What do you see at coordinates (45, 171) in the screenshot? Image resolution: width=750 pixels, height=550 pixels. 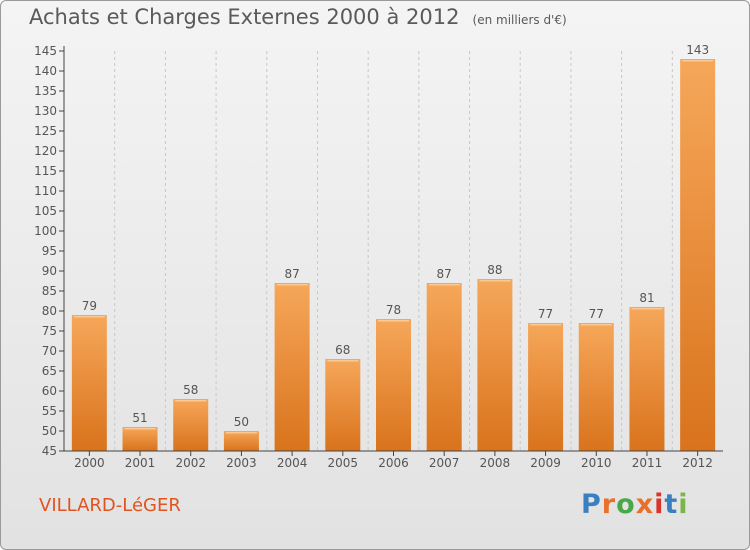 I see `y-tick-label: 115` at bounding box center [45, 171].